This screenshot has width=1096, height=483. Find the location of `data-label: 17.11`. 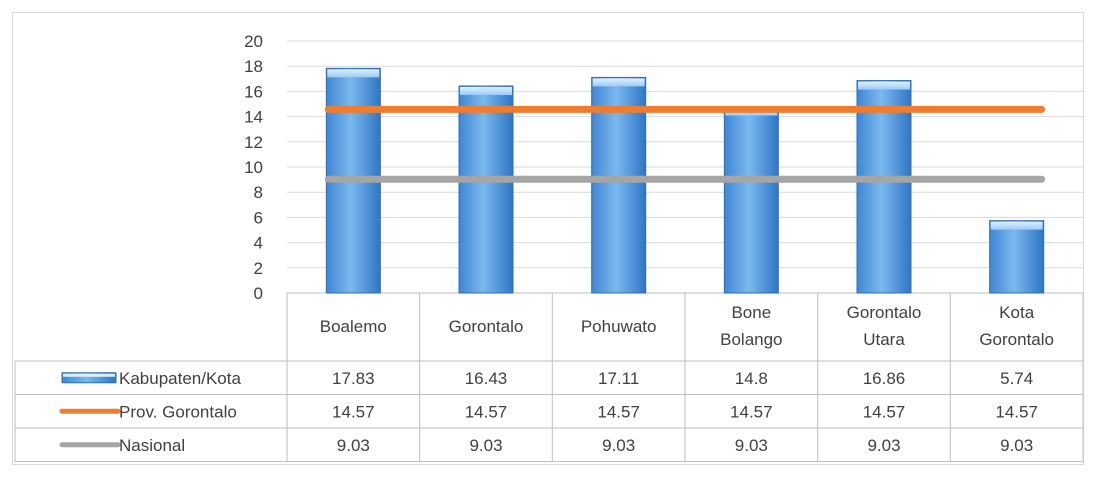

data-label: 17.11 is located at coordinates (618, 378).